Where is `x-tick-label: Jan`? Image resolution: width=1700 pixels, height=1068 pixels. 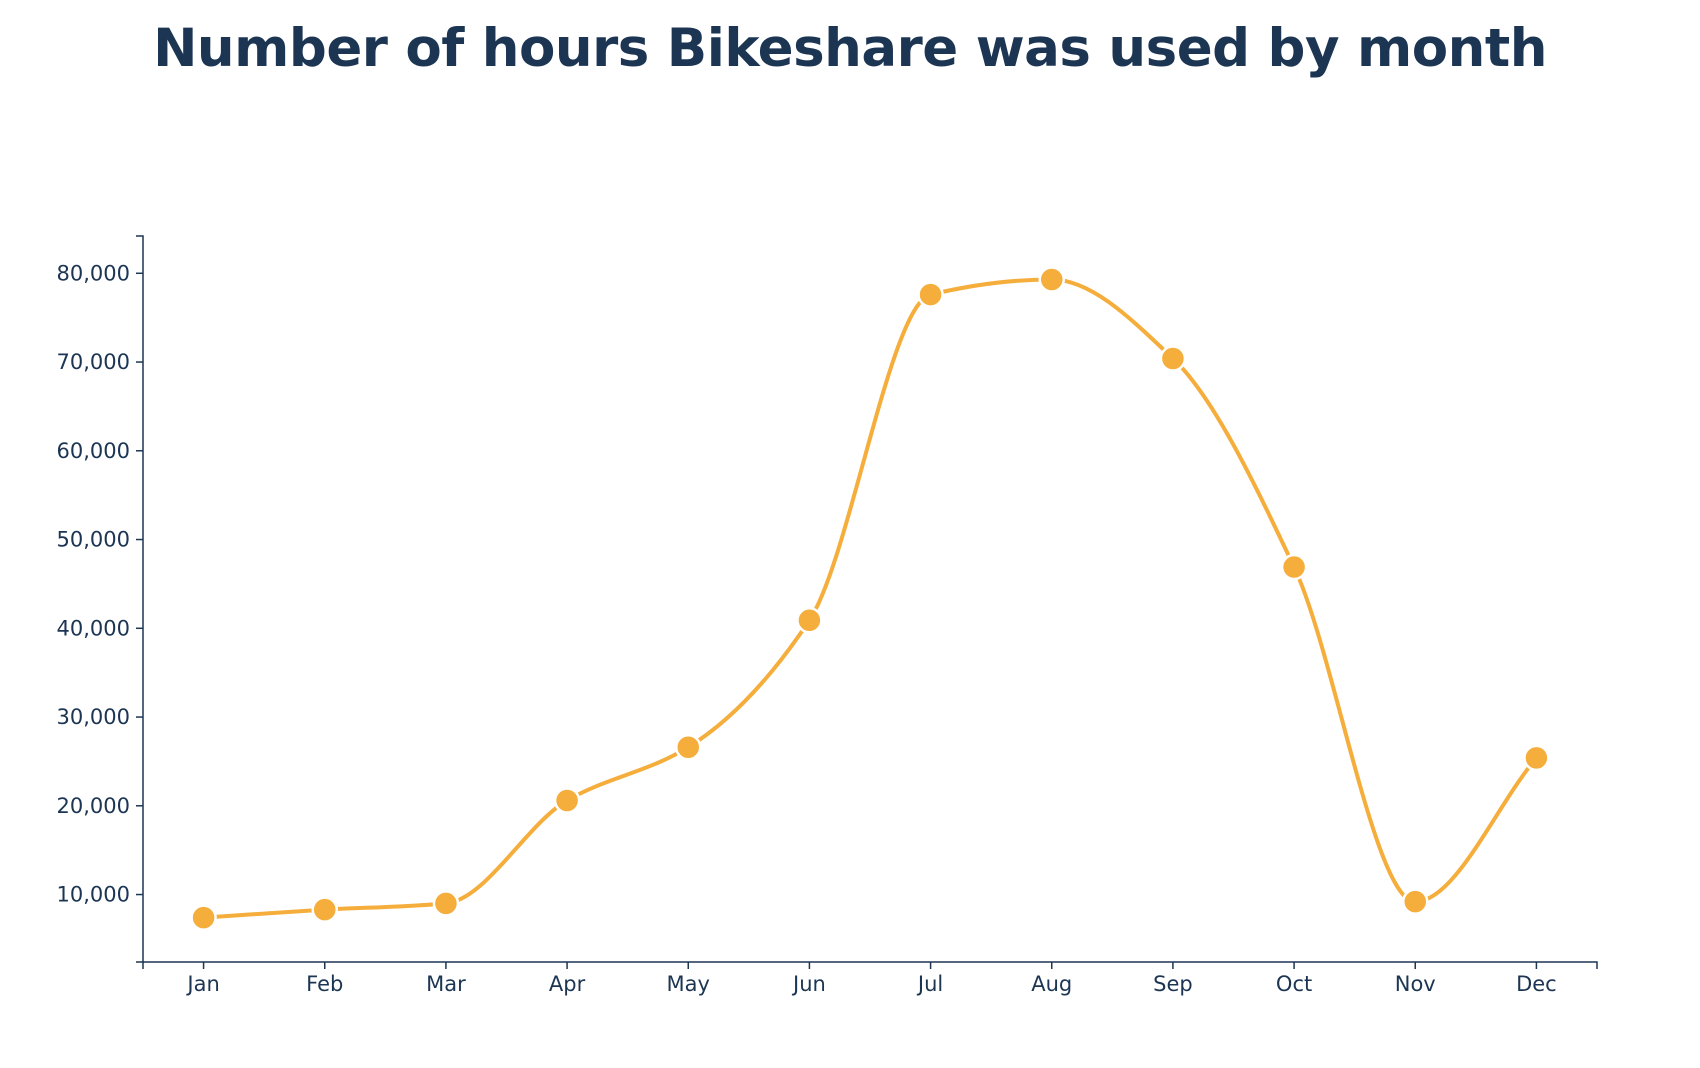
x-tick-label: Jan is located at coordinates (202, 984).